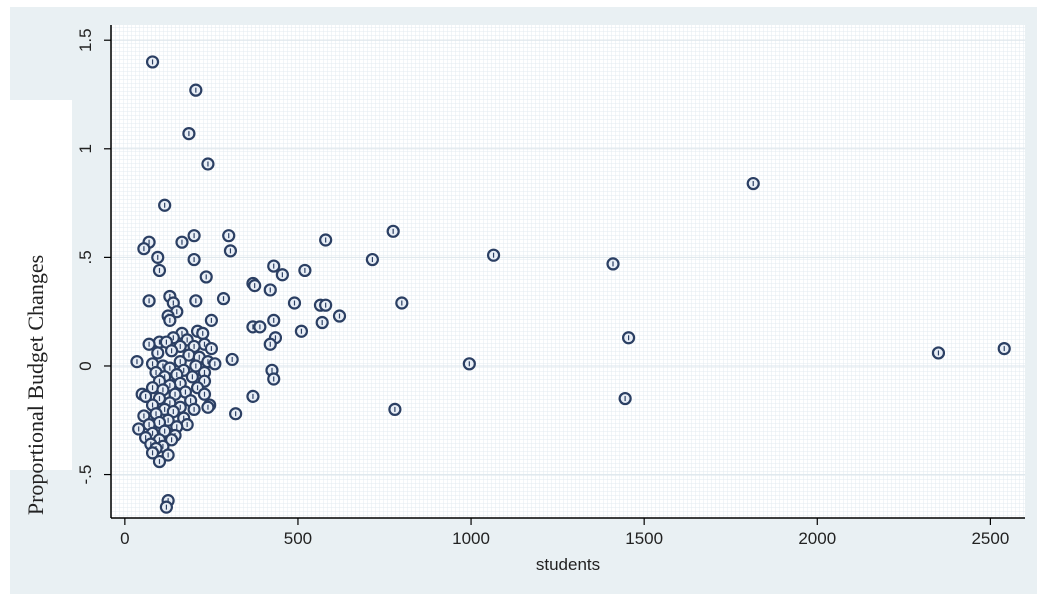  Describe the element at coordinates (471, 538) in the screenshot. I see `x-tick-label: 1000` at that location.